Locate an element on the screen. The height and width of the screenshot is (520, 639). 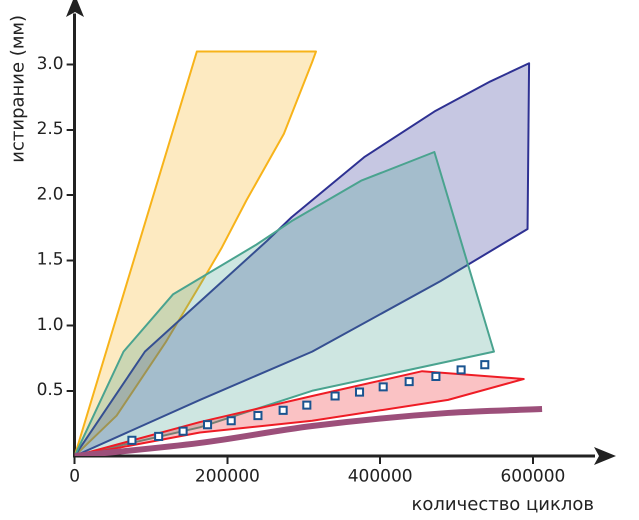
y-tick-label: 1.0 is located at coordinates (50, 324).